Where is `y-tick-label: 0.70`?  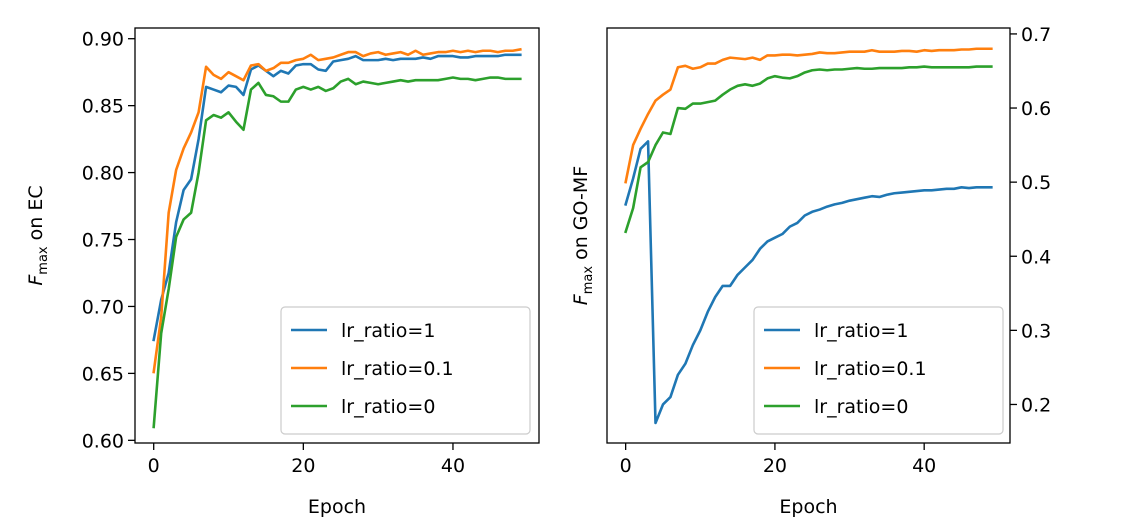
y-tick-label: 0.70 is located at coordinates (103, 307).